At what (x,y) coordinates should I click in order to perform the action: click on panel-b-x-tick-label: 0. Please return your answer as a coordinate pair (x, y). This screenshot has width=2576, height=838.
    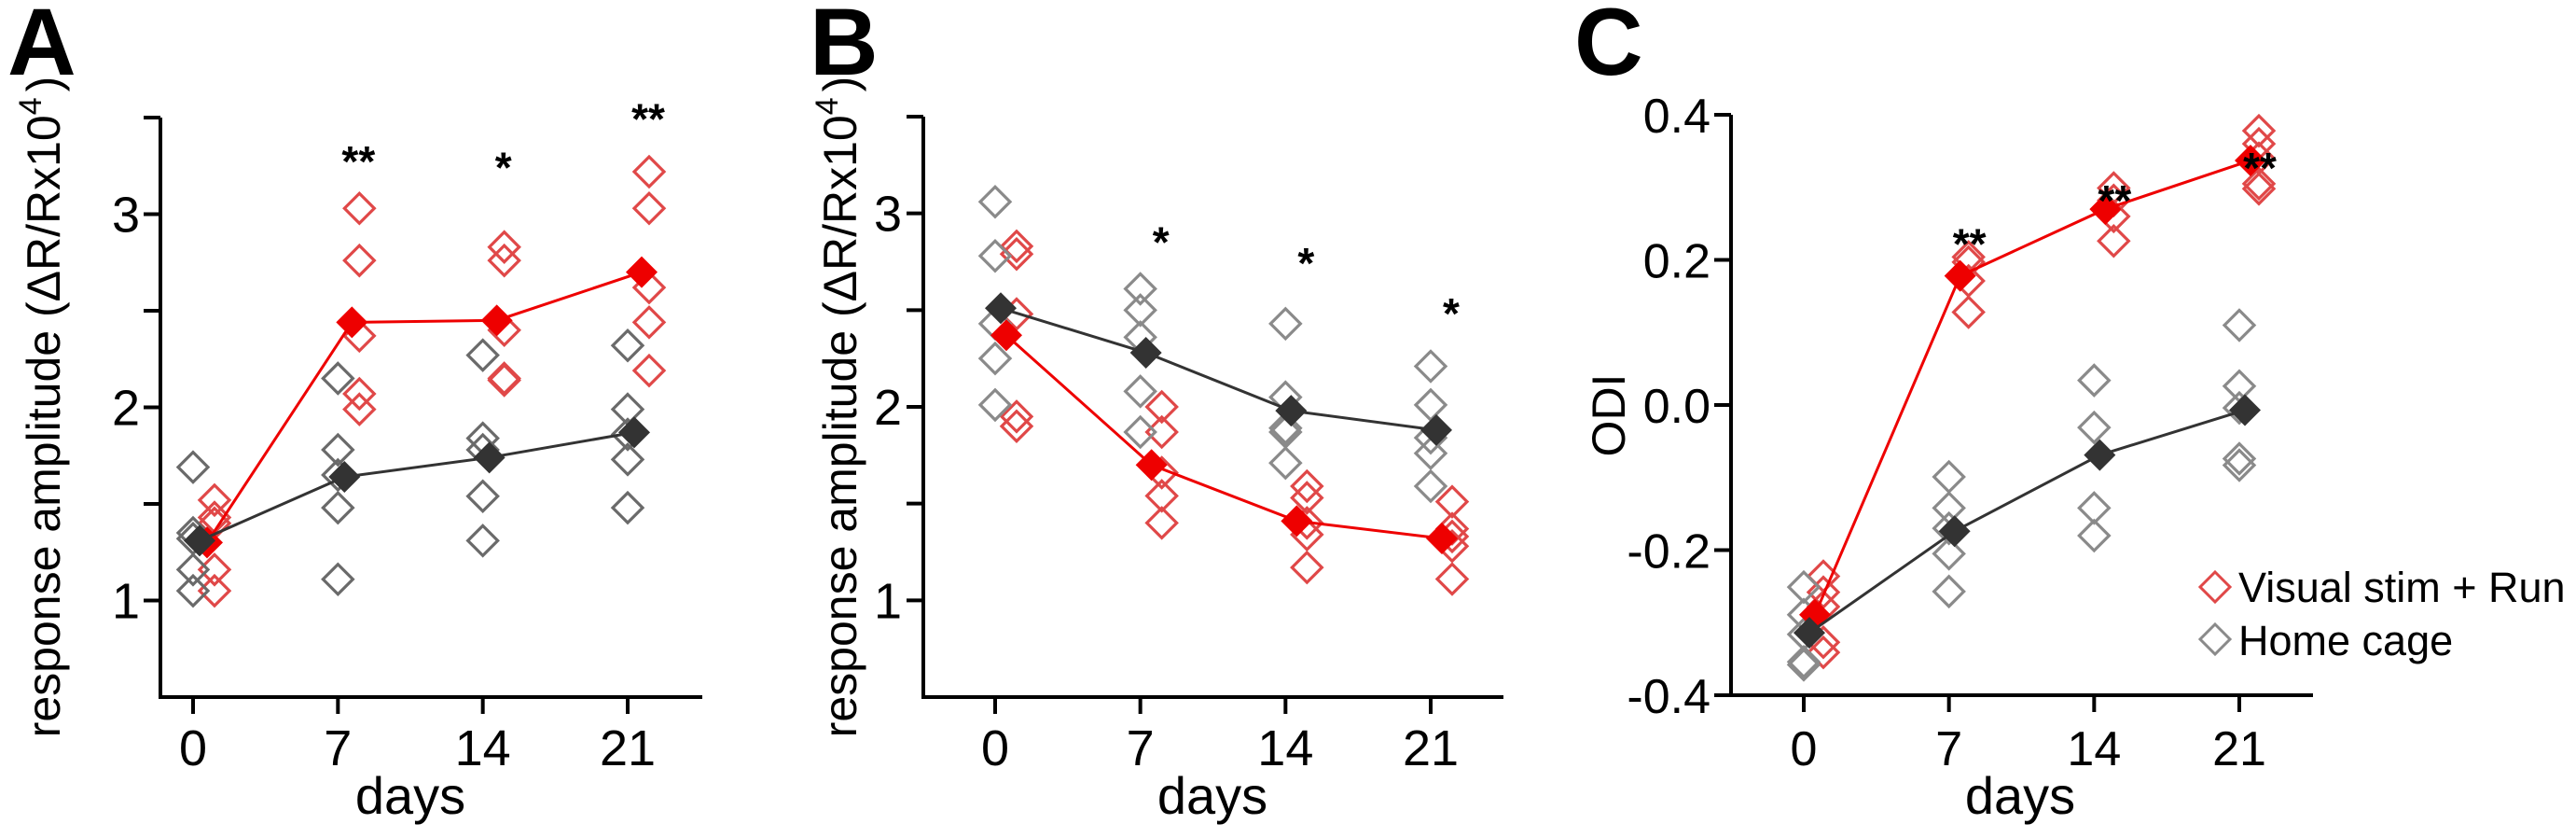
    Looking at the image, I should click on (995, 748).